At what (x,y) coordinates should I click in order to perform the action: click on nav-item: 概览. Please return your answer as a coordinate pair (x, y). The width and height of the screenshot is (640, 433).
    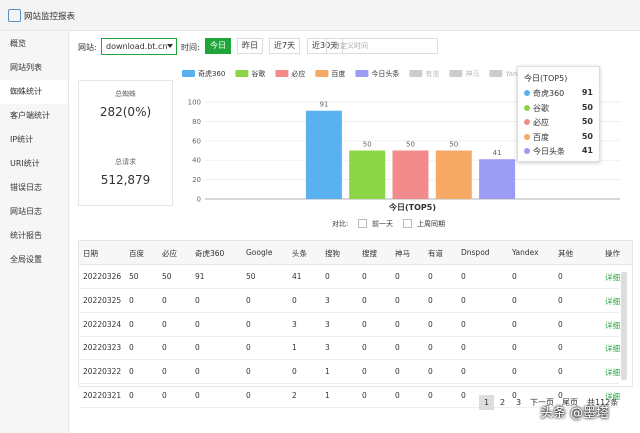
    Looking at the image, I should click on (18, 43).